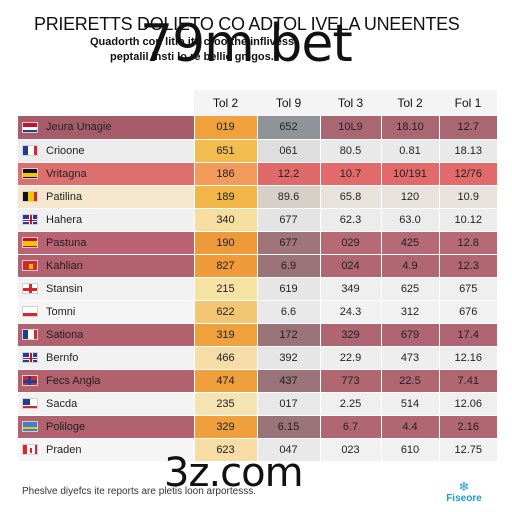 Image resolution: width=512 pixels, height=512 pixels. Describe the element at coordinates (106, 381) in the screenshot. I see `country-cell: Fecs Angla` at that location.